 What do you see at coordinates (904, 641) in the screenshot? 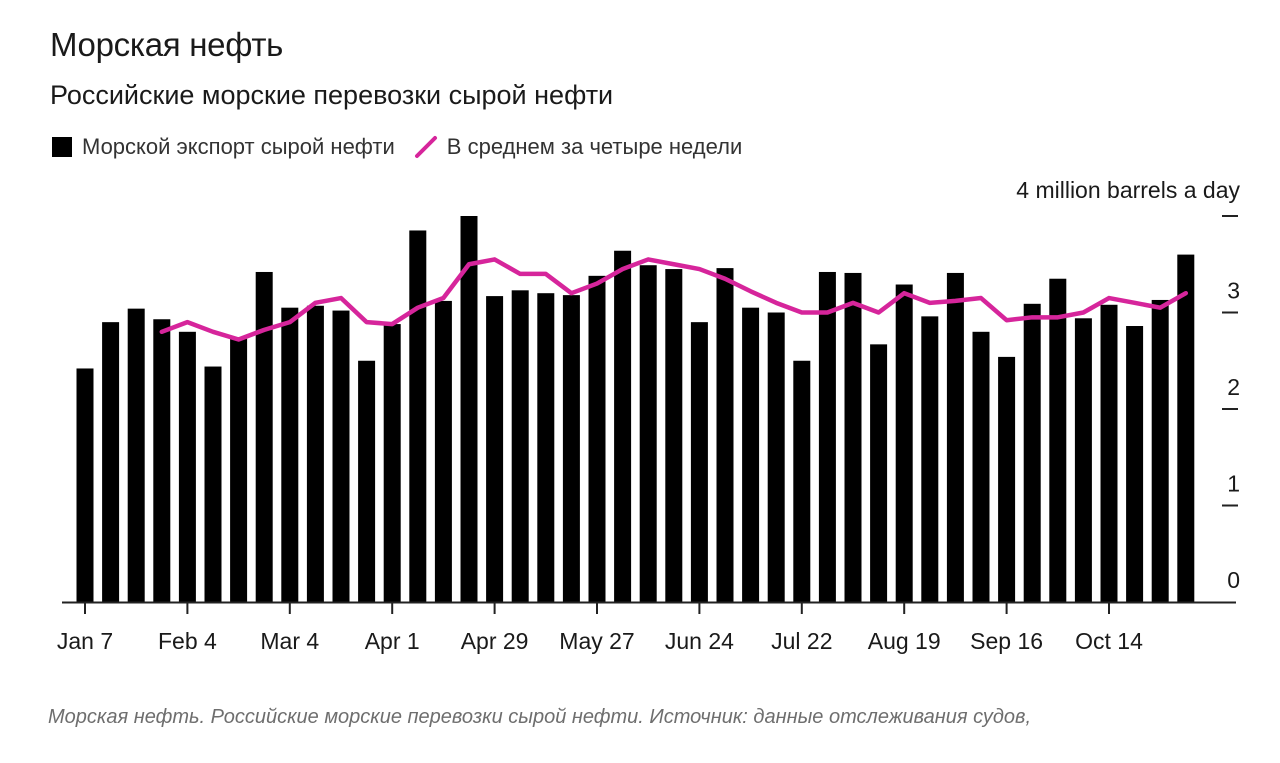
I see `x-tick-label: Aug 19` at bounding box center [904, 641].